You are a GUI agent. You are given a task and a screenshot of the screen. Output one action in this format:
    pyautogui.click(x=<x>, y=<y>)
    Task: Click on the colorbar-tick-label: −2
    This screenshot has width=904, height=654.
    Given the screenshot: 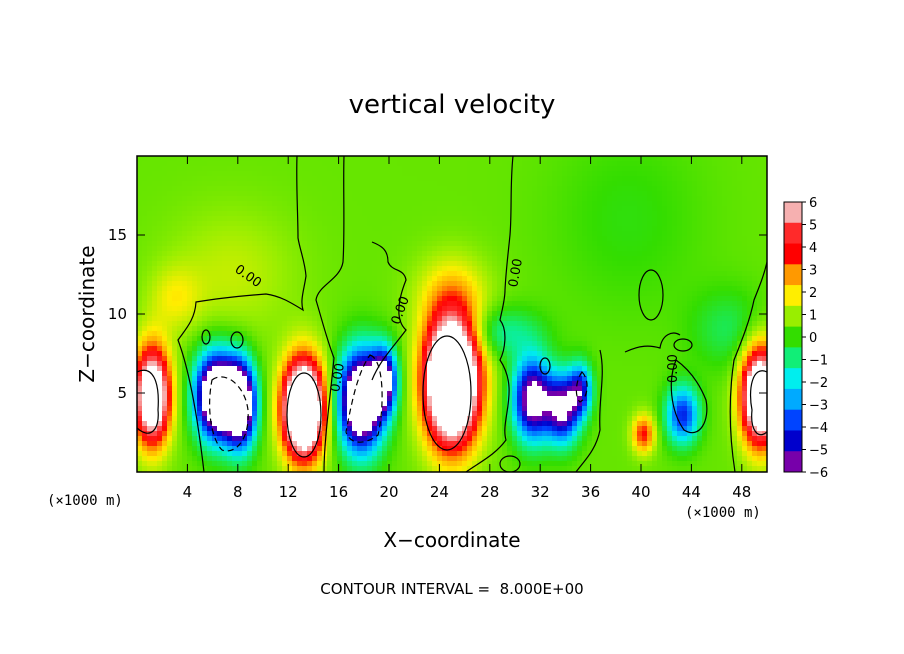 What is the action you would take?
    pyautogui.click(x=818, y=383)
    